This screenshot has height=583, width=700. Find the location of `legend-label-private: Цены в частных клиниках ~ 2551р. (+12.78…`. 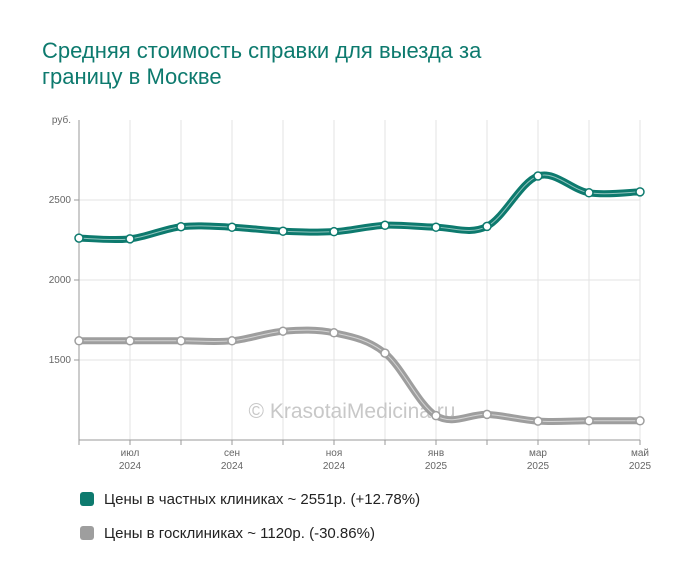

legend-label-private: Цены в частных клиниках ~ 2551р. (+12.78… is located at coordinates (262, 499).